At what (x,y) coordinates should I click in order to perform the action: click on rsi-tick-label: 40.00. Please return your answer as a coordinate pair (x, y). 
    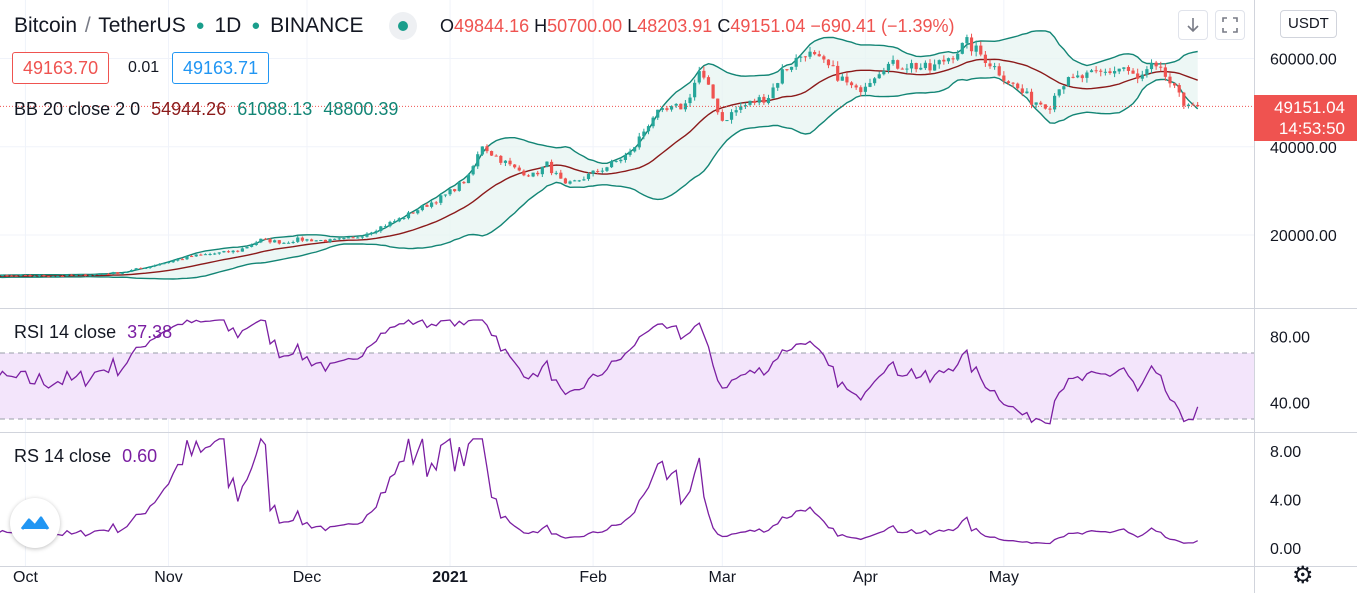
    Looking at the image, I should click on (1290, 404).